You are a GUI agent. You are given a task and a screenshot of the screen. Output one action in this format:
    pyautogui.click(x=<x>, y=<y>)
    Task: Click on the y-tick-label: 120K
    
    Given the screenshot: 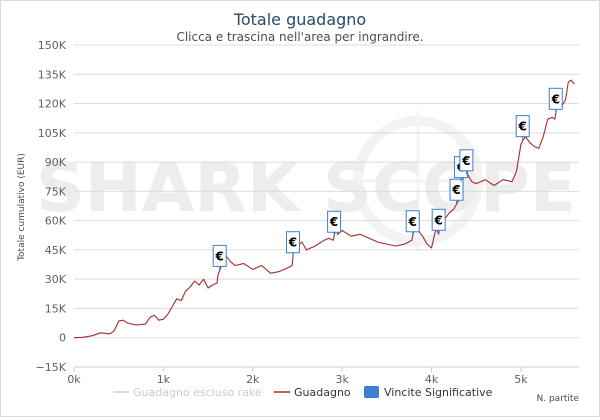 What is the action you would take?
    pyautogui.click(x=52, y=104)
    